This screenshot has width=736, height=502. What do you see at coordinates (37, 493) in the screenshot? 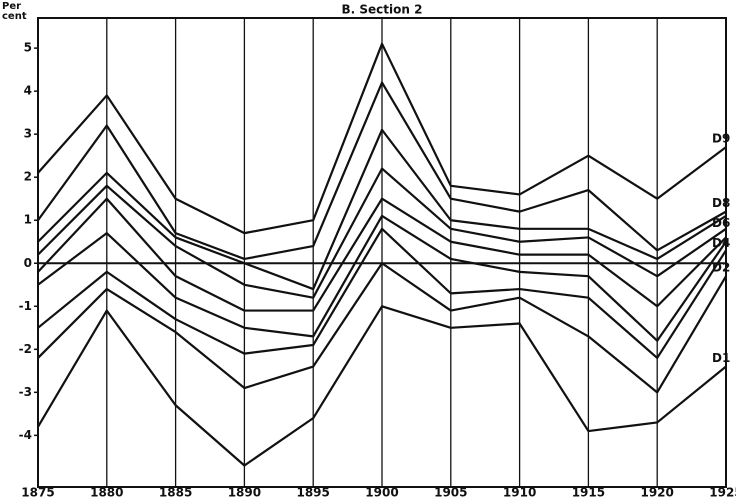
I see `x-tick-label: 1875` at bounding box center [37, 493].